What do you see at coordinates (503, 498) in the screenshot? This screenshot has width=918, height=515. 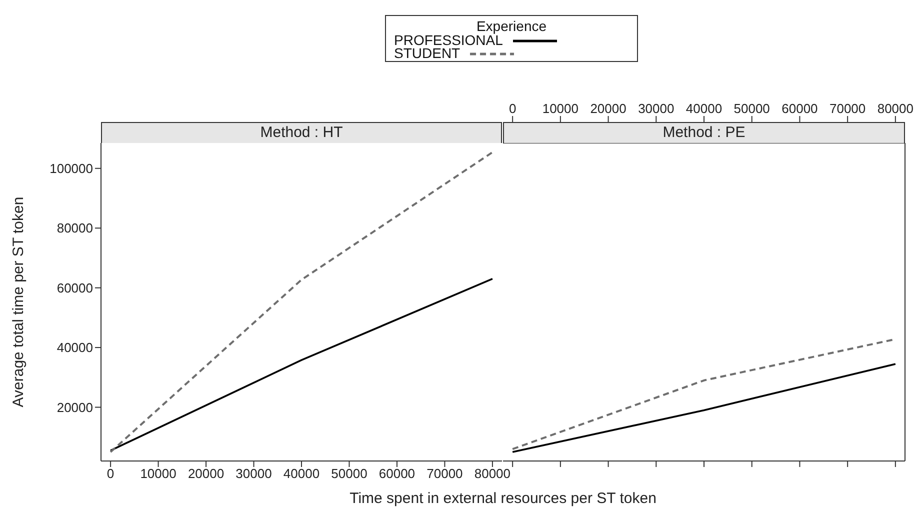 I see `x-axis-title: Time spent in external resources per ST token` at bounding box center [503, 498].